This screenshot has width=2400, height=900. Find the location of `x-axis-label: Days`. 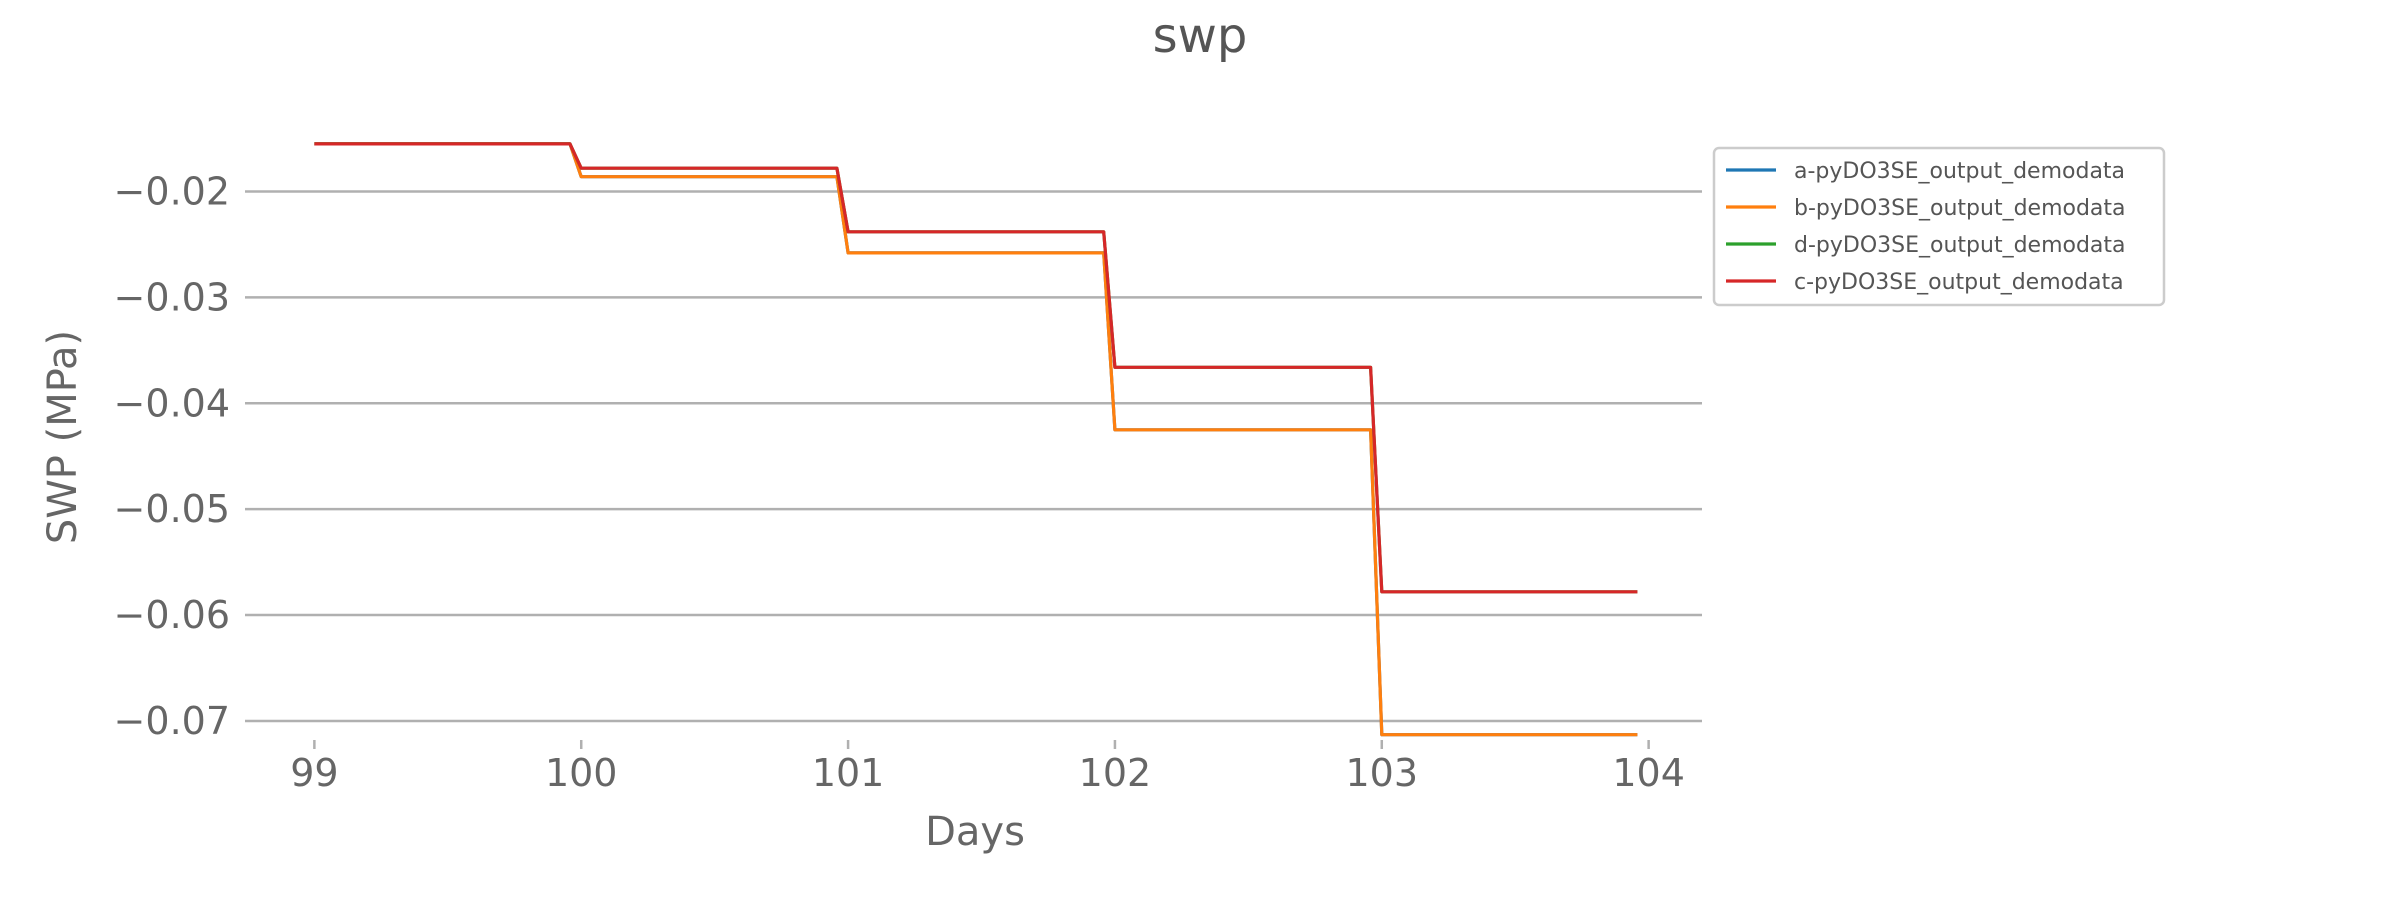

x-axis-label: Days is located at coordinates (975, 832).